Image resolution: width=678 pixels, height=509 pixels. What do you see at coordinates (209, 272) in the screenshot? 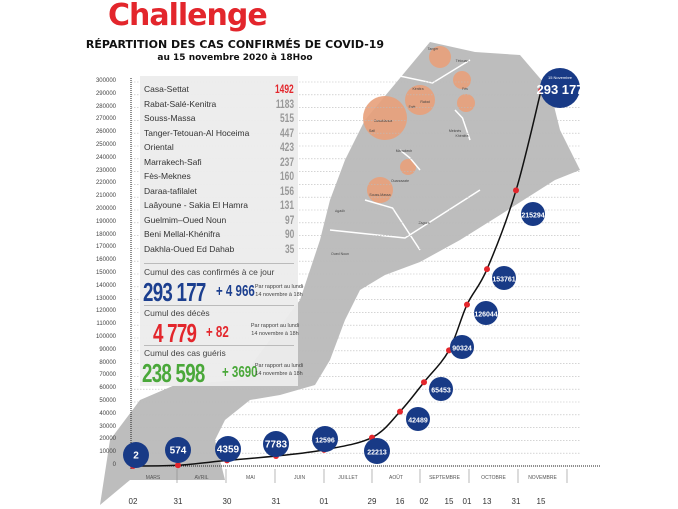
I see `confirmed-label: Cumul des cas confirmés à ce jour` at bounding box center [209, 272].